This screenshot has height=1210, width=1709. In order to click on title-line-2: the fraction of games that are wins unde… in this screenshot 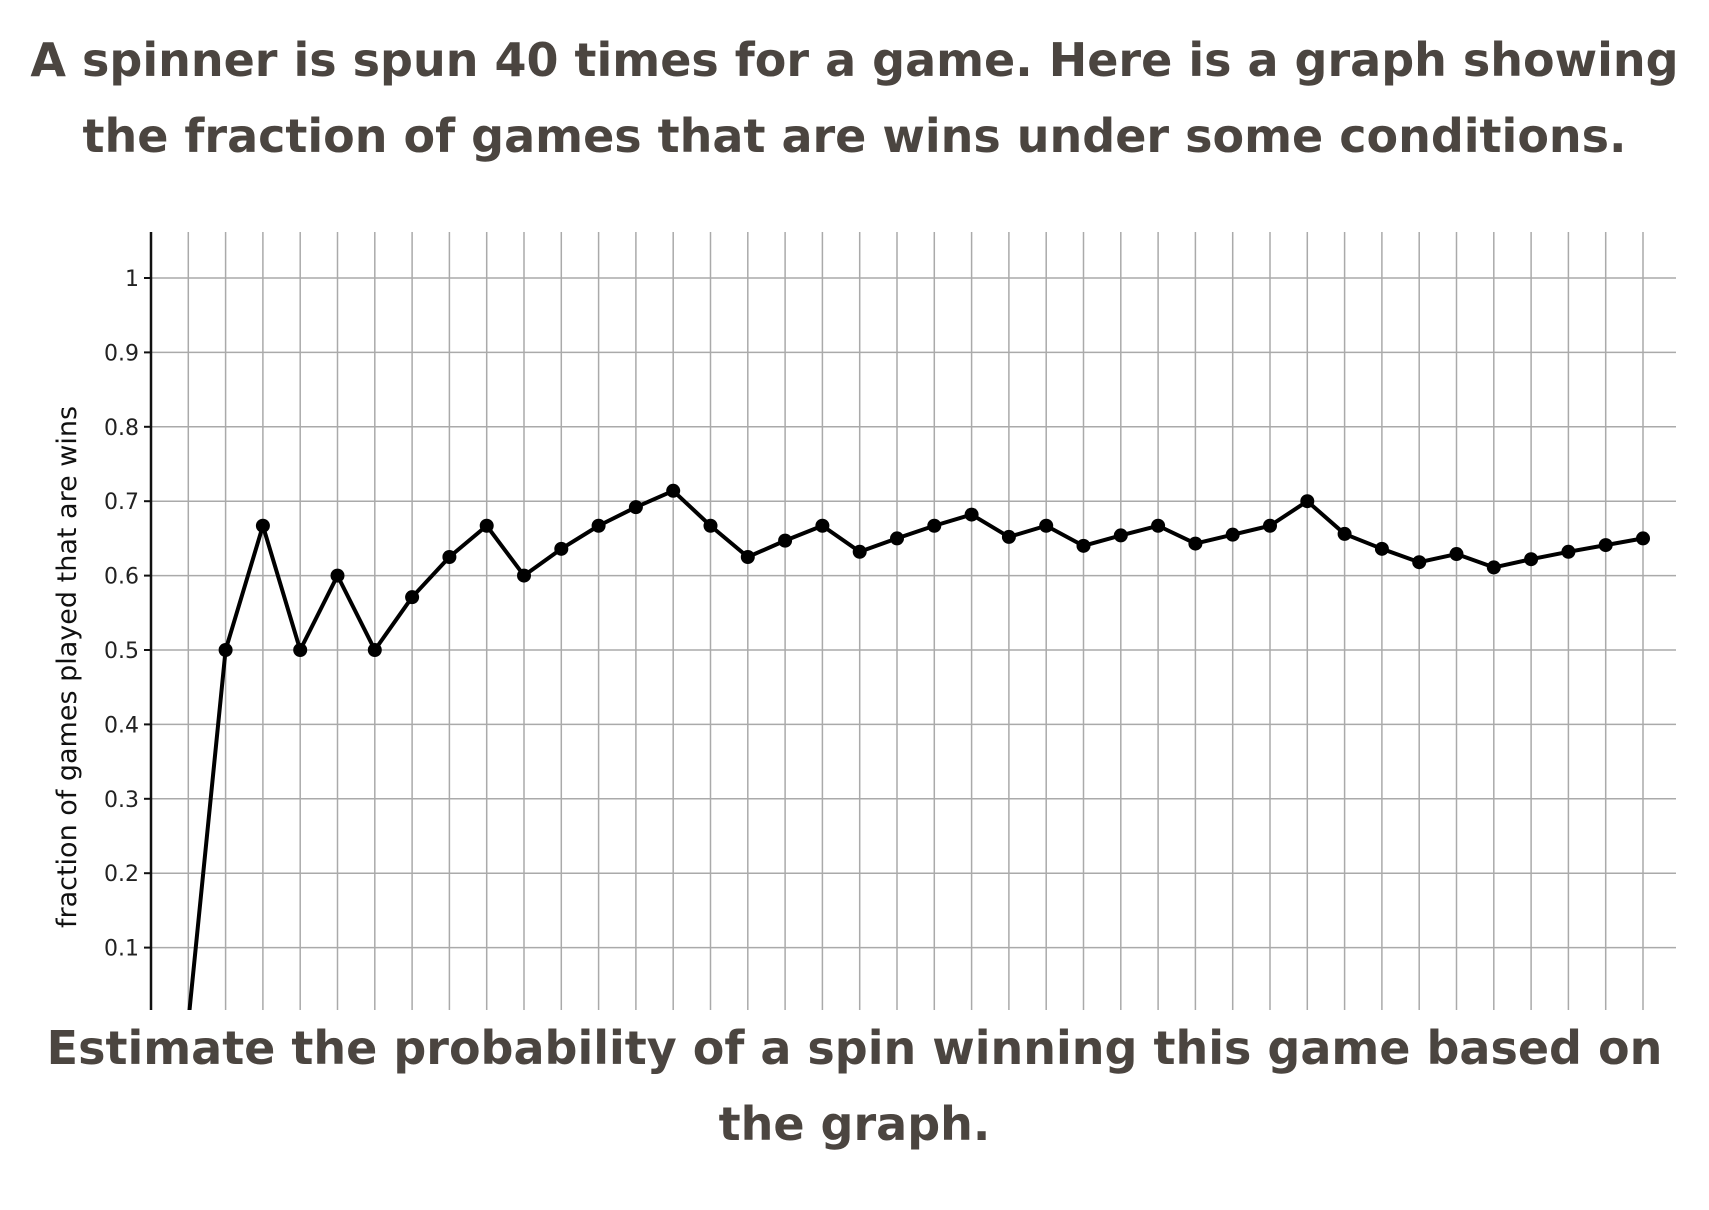, I will do `click(854, 136)`.